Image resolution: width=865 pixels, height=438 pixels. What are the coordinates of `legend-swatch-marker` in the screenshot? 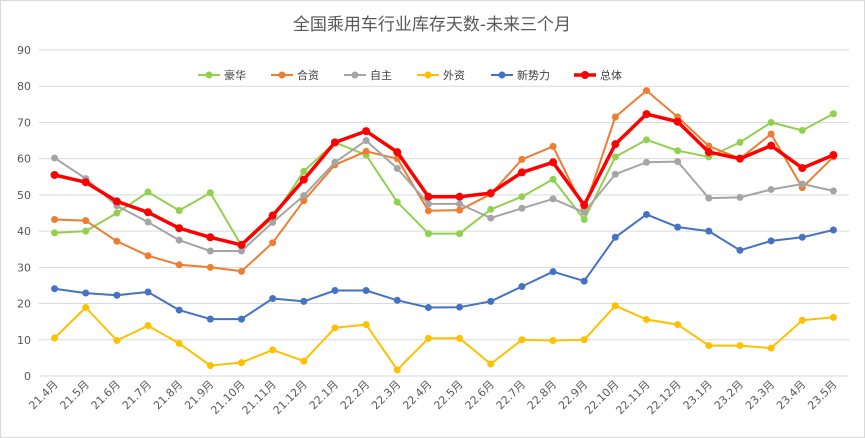 It's located at (355, 75).